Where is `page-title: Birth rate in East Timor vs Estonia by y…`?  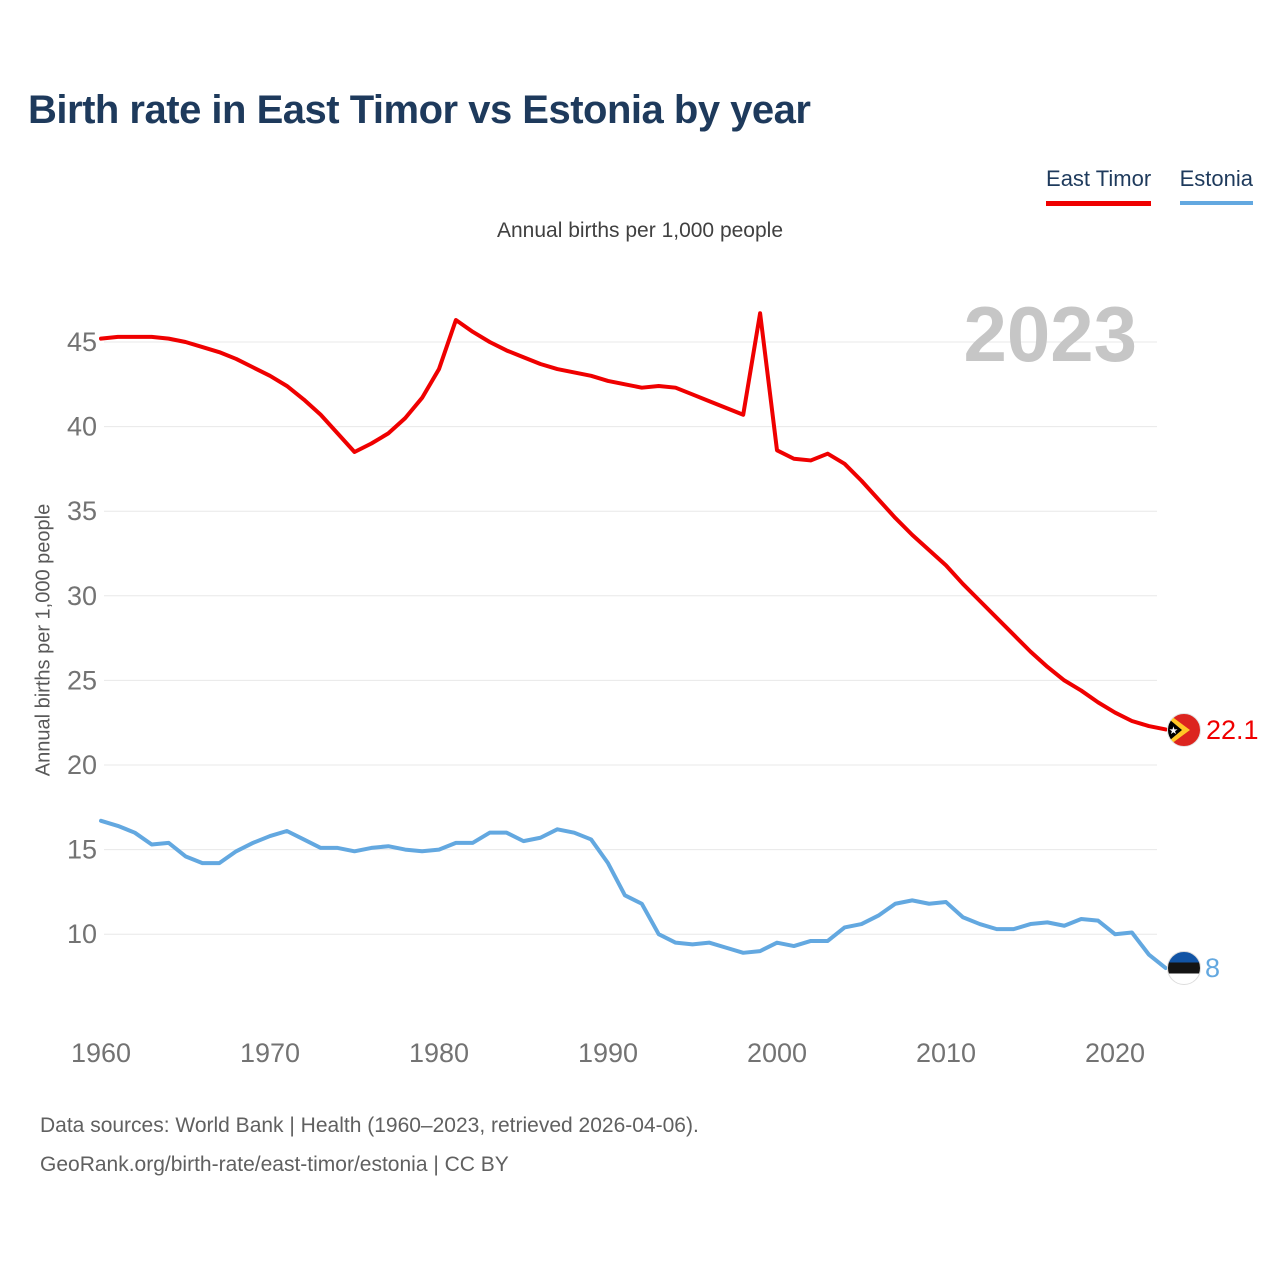 page-title: Birth rate in East Timor vs Estonia by y… is located at coordinates (419, 110).